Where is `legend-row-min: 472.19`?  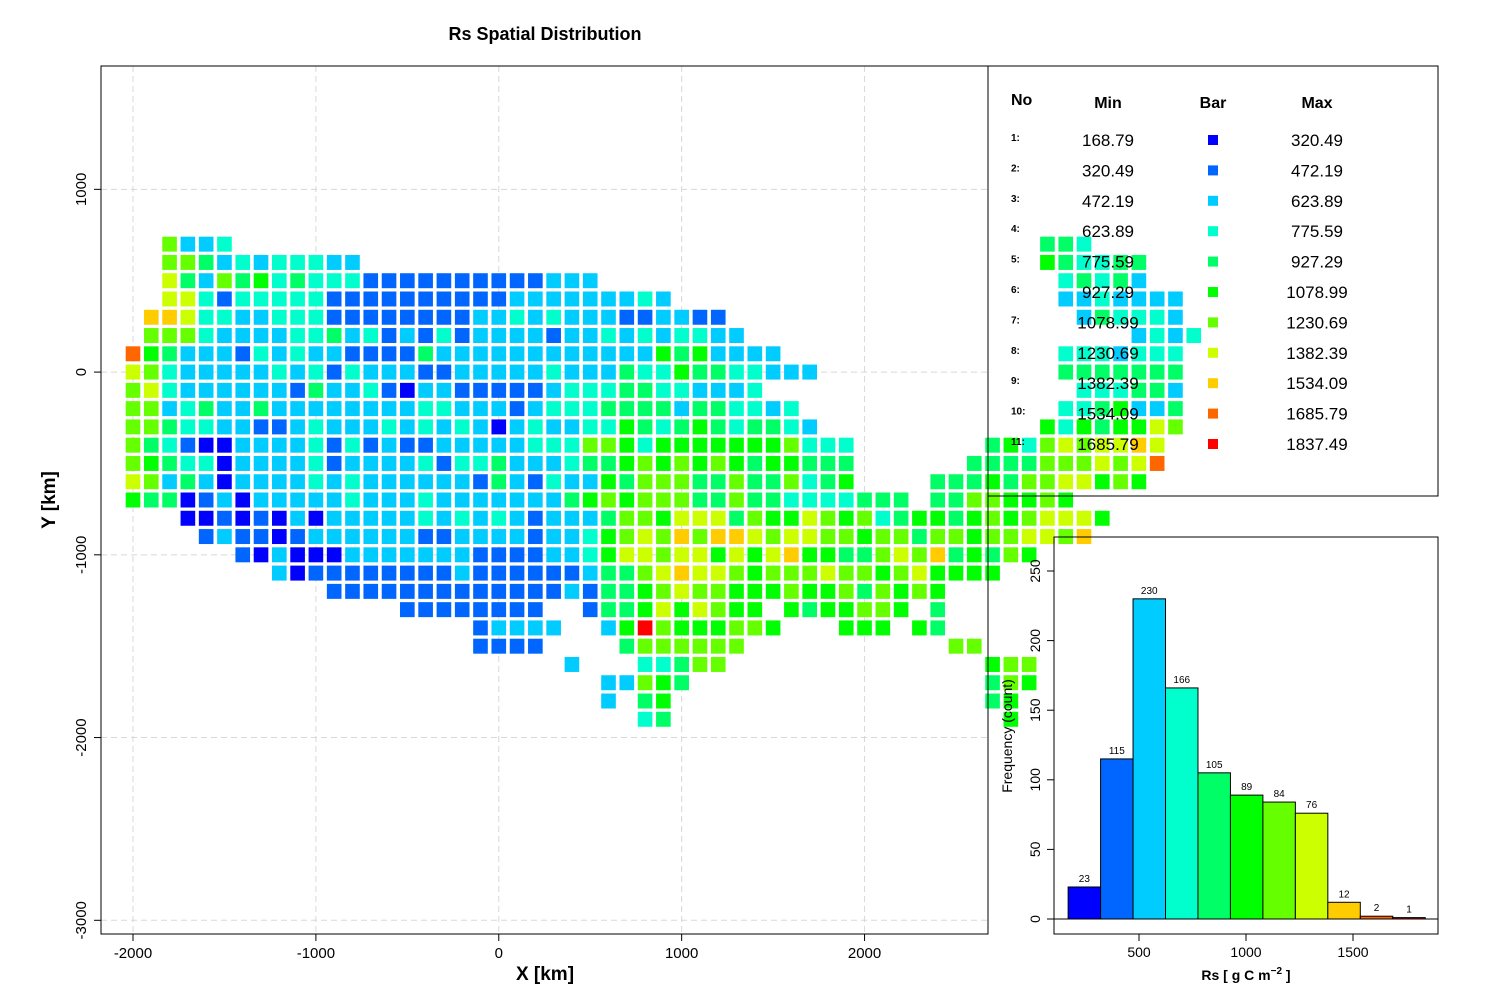 legend-row-min: 472.19 is located at coordinates (1108, 201).